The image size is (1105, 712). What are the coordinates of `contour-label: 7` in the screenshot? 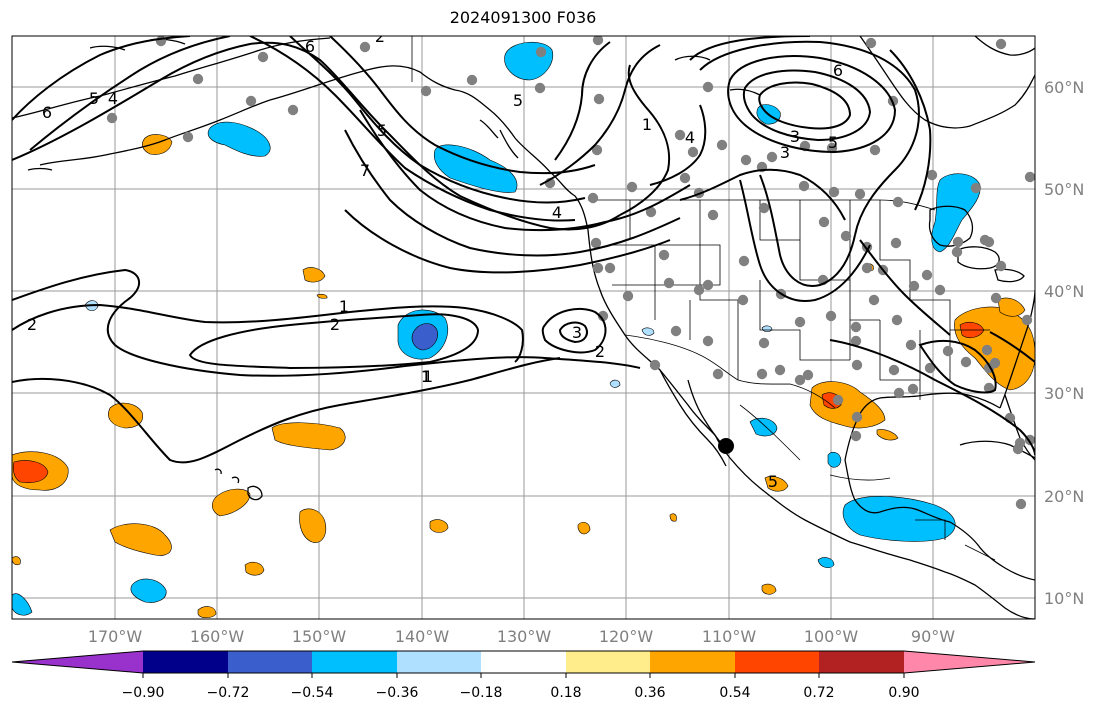 It's located at (365, 170).